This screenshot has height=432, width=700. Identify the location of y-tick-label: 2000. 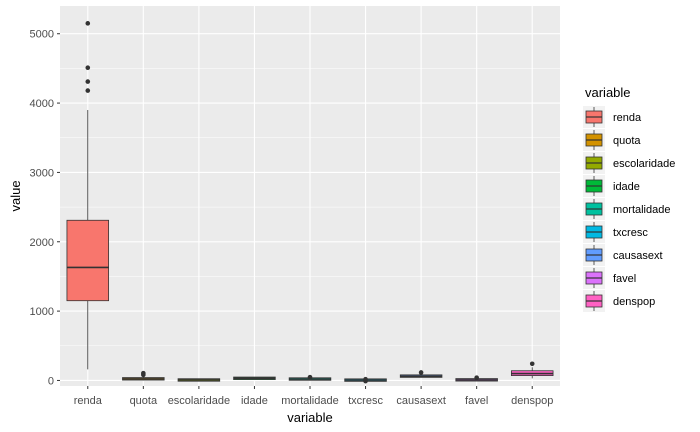
(42, 243).